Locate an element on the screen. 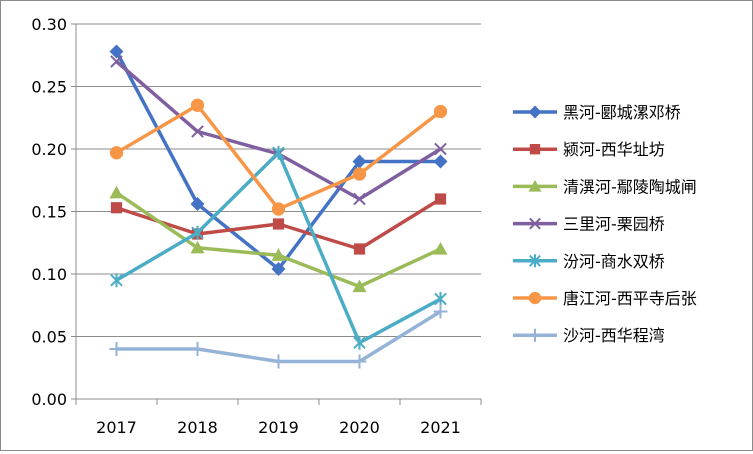  legend-label: 沙河-西华程湾 is located at coordinates (614, 335).